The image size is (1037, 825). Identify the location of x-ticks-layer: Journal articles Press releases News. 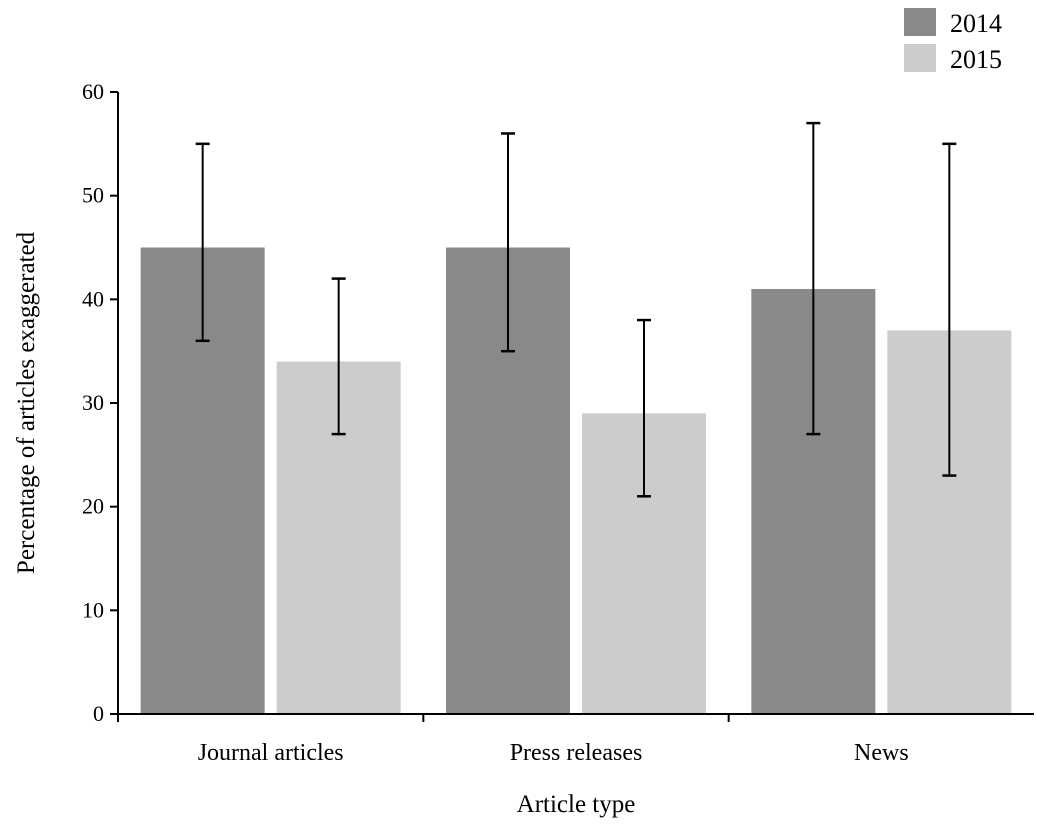
(513, 740).